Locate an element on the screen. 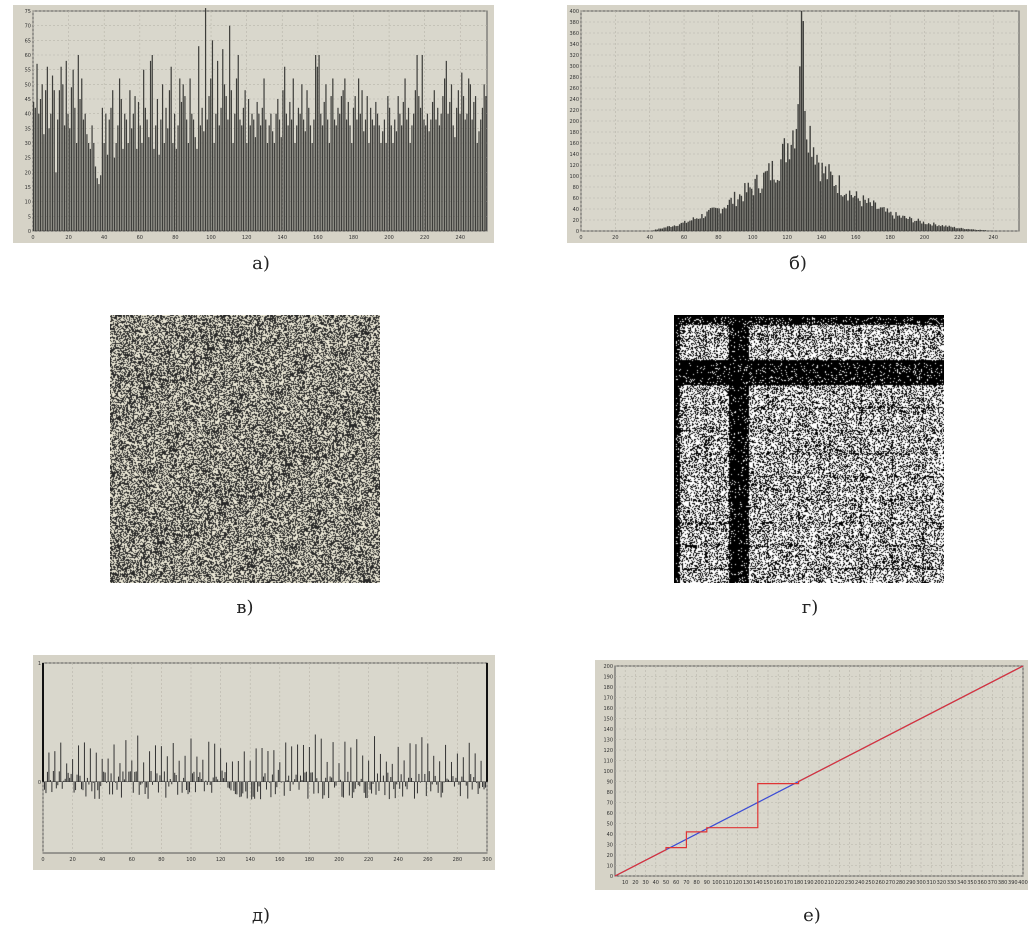  chart-a-xtick-label: 120 is located at coordinates (247, 238).